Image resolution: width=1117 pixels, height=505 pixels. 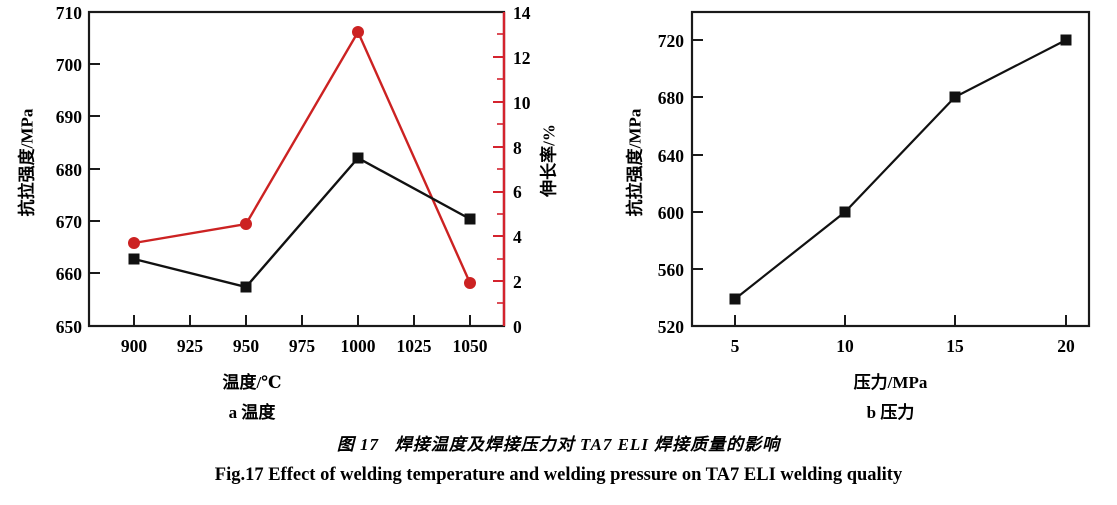 I want to click on y-axis-labels-b: 720 680 640 600 560 520, so click(x=671, y=184).